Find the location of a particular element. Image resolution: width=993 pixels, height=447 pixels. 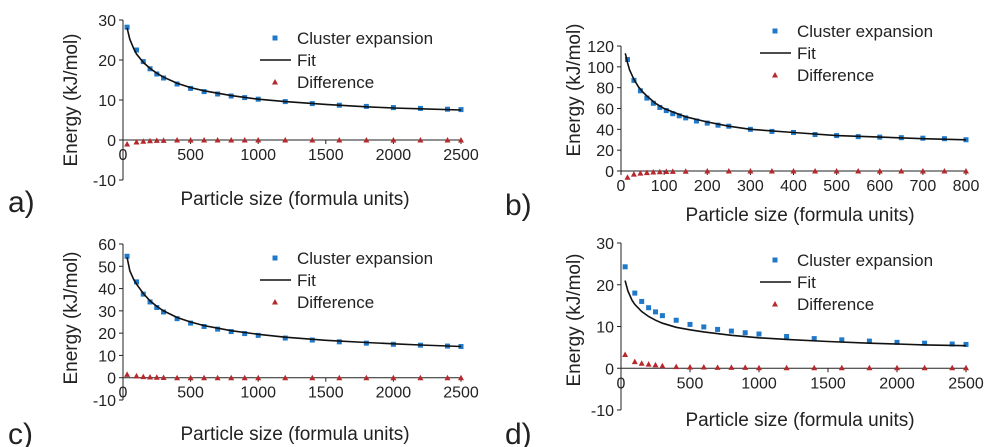

y-tick-label: 50 is located at coordinates (107, 267).